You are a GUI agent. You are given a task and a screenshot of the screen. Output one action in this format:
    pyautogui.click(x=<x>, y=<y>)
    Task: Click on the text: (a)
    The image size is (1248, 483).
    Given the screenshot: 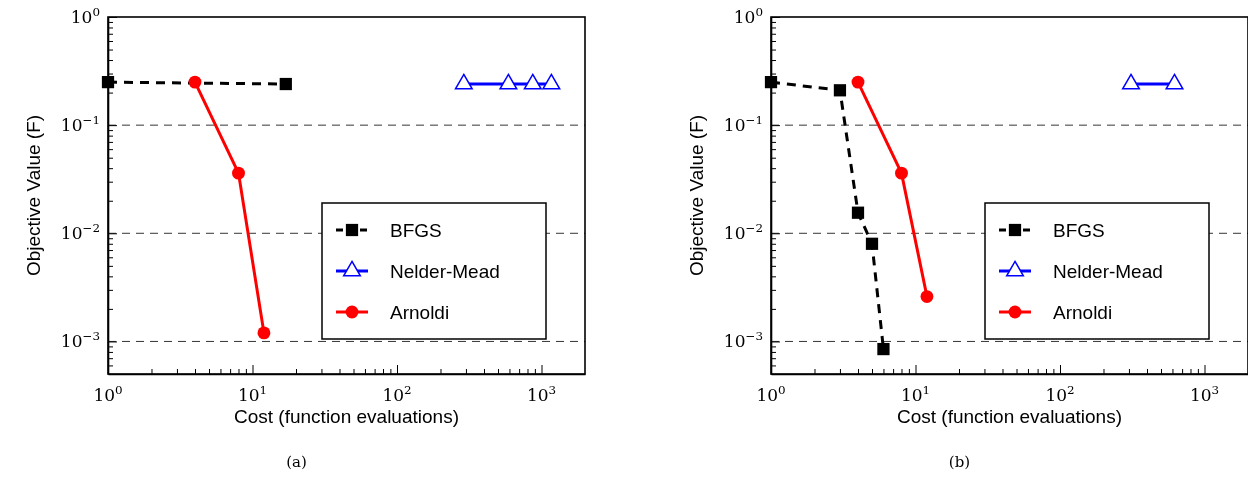 What is the action you would take?
    pyautogui.click(x=296, y=462)
    